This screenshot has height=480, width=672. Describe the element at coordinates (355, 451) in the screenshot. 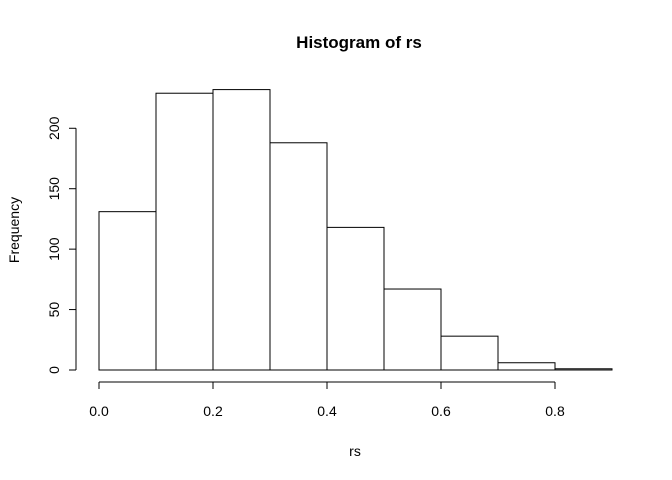

I see `x-axis-title: rs` at that location.